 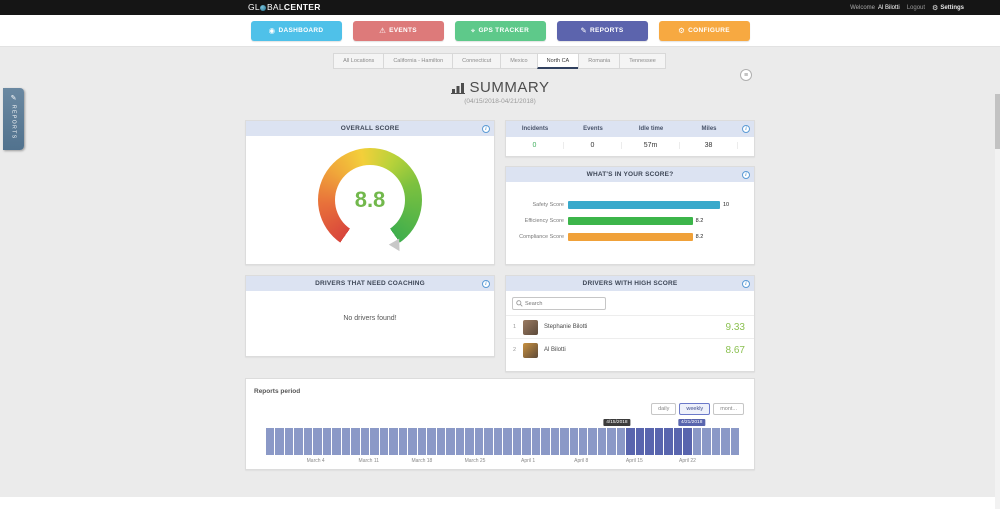 What do you see at coordinates (422, 461) in the screenshot?
I see `x-axis-label: March 18` at bounding box center [422, 461].